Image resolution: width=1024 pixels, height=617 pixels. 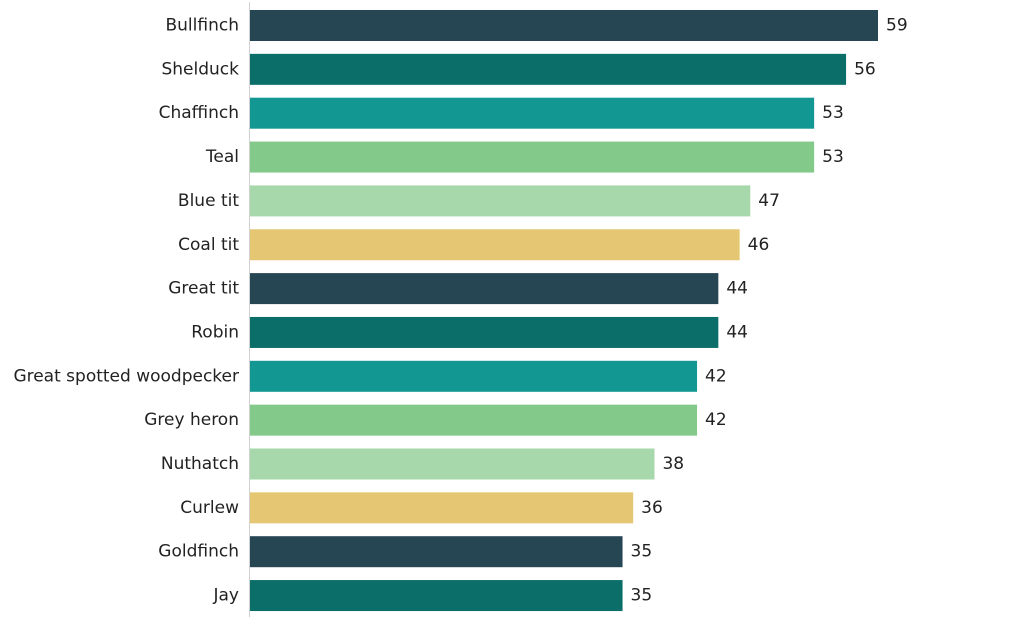 I want to click on value-label-robin: 44, so click(x=737, y=332).